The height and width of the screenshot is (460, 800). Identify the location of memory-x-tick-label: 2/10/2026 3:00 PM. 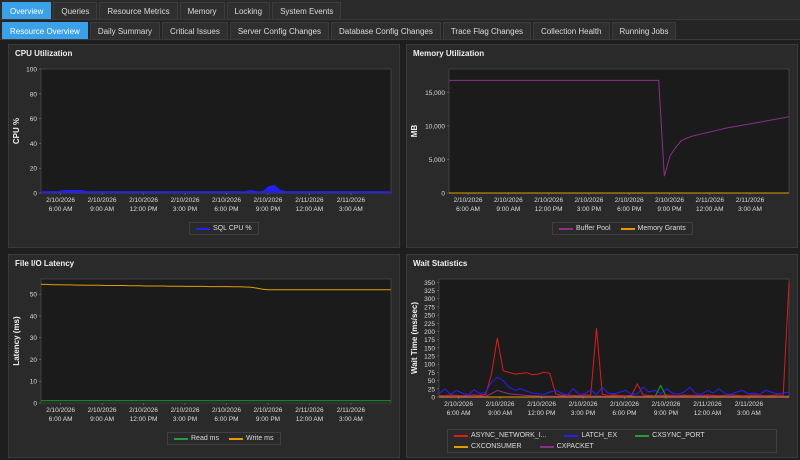
(588, 205).